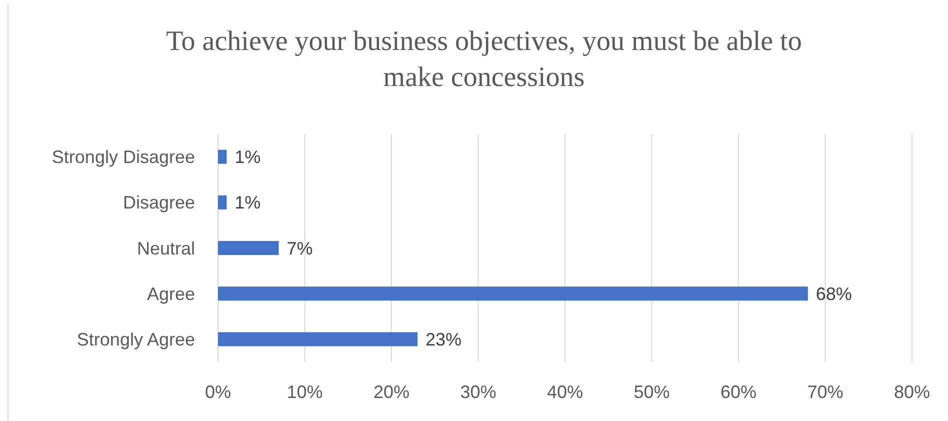 This screenshot has height=421, width=948. What do you see at coordinates (391, 392) in the screenshot?
I see `x-tick-label: 20%` at bounding box center [391, 392].